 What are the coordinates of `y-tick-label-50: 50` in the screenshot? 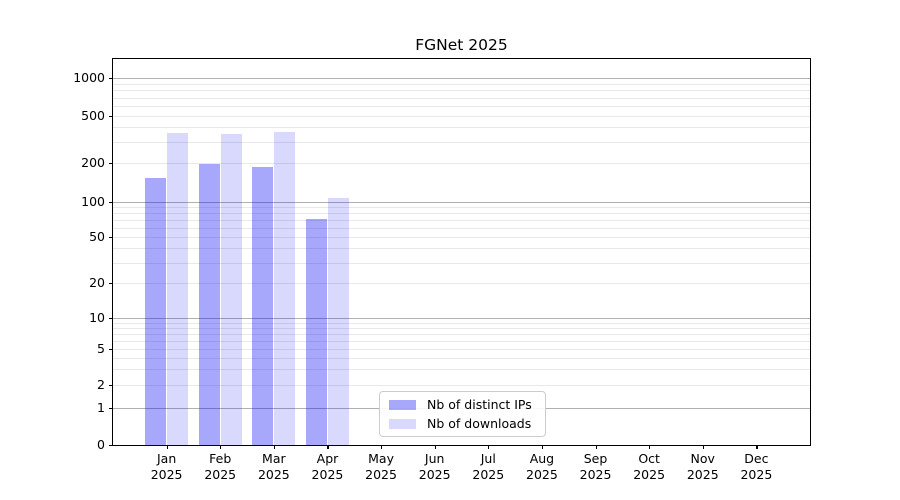 It's located at (97, 236).